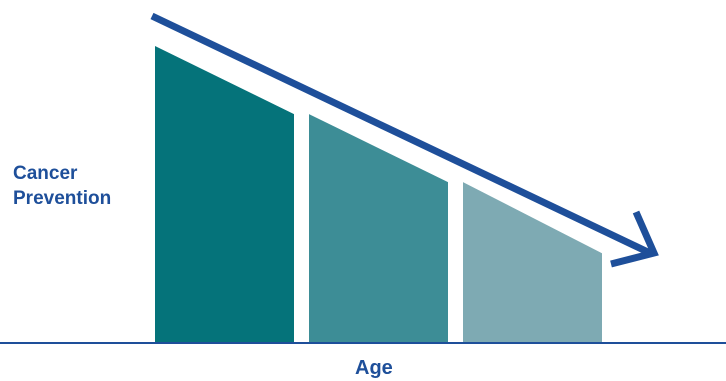  Describe the element at coordinates (374, 368) in the screenshot. I see `x-axis-label: Age` at that location.